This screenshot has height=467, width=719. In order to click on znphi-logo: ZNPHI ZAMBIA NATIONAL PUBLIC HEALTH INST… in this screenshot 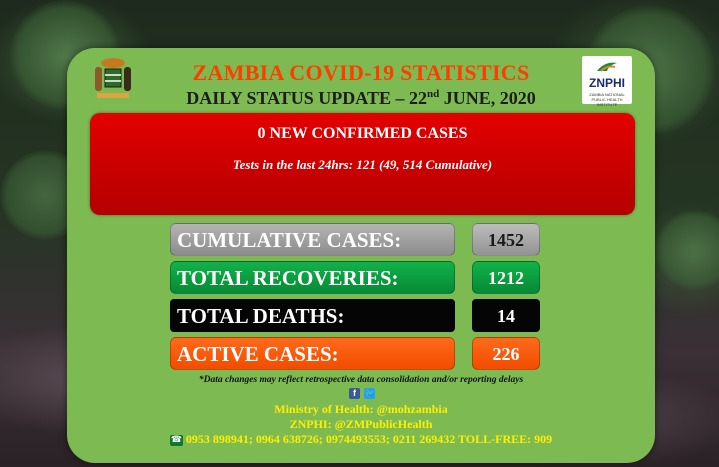, I will do `click(607, 81)`.